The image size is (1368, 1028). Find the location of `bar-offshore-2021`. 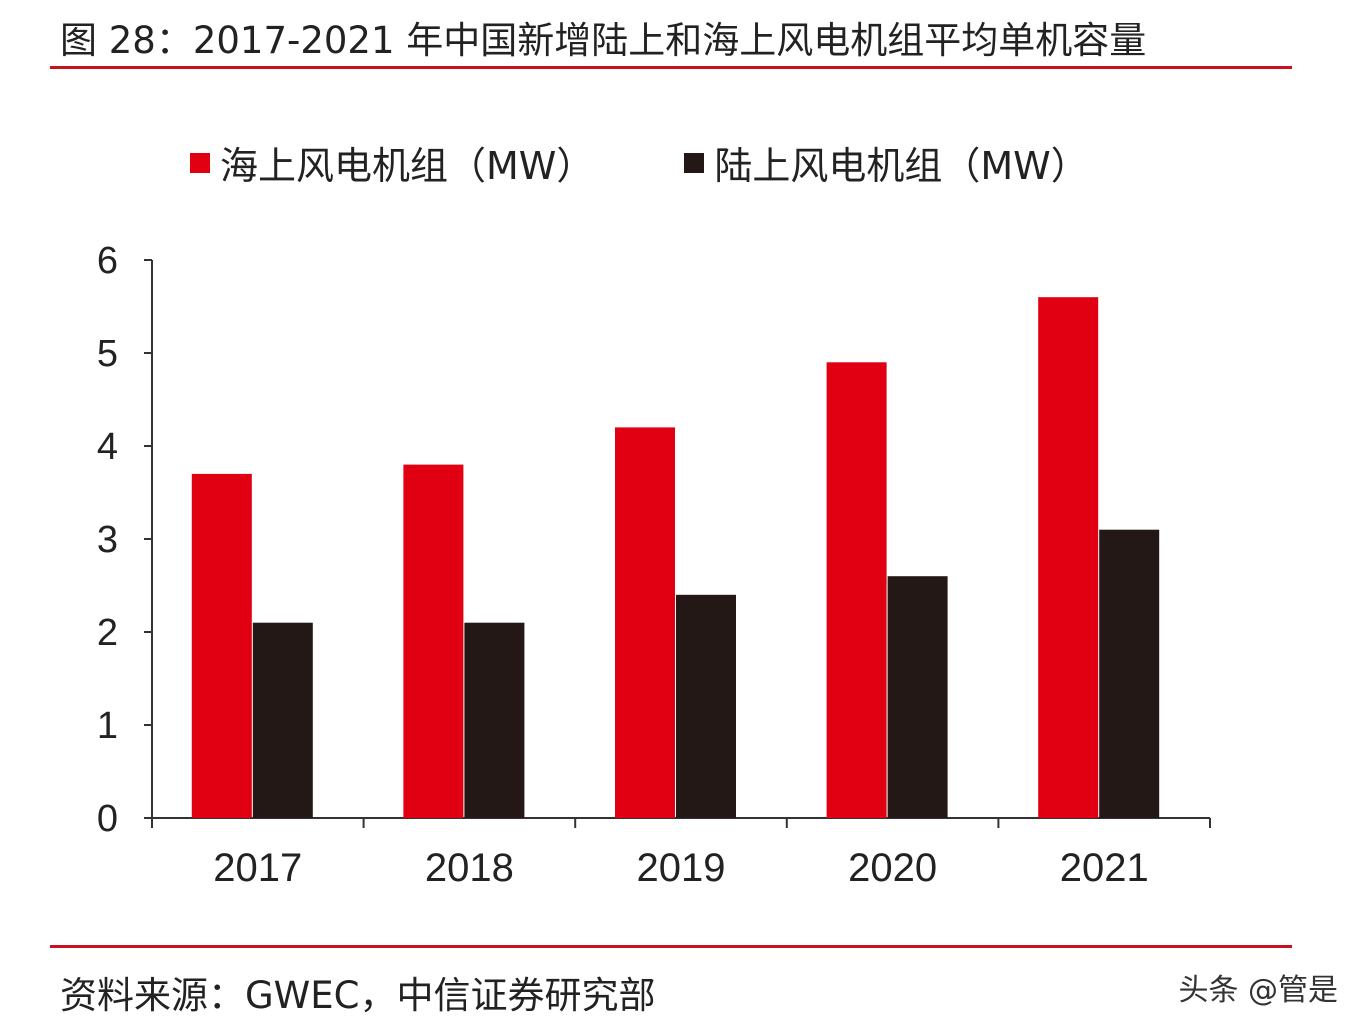

bar-offshore-2021 is located at coordinates (1068, 557).